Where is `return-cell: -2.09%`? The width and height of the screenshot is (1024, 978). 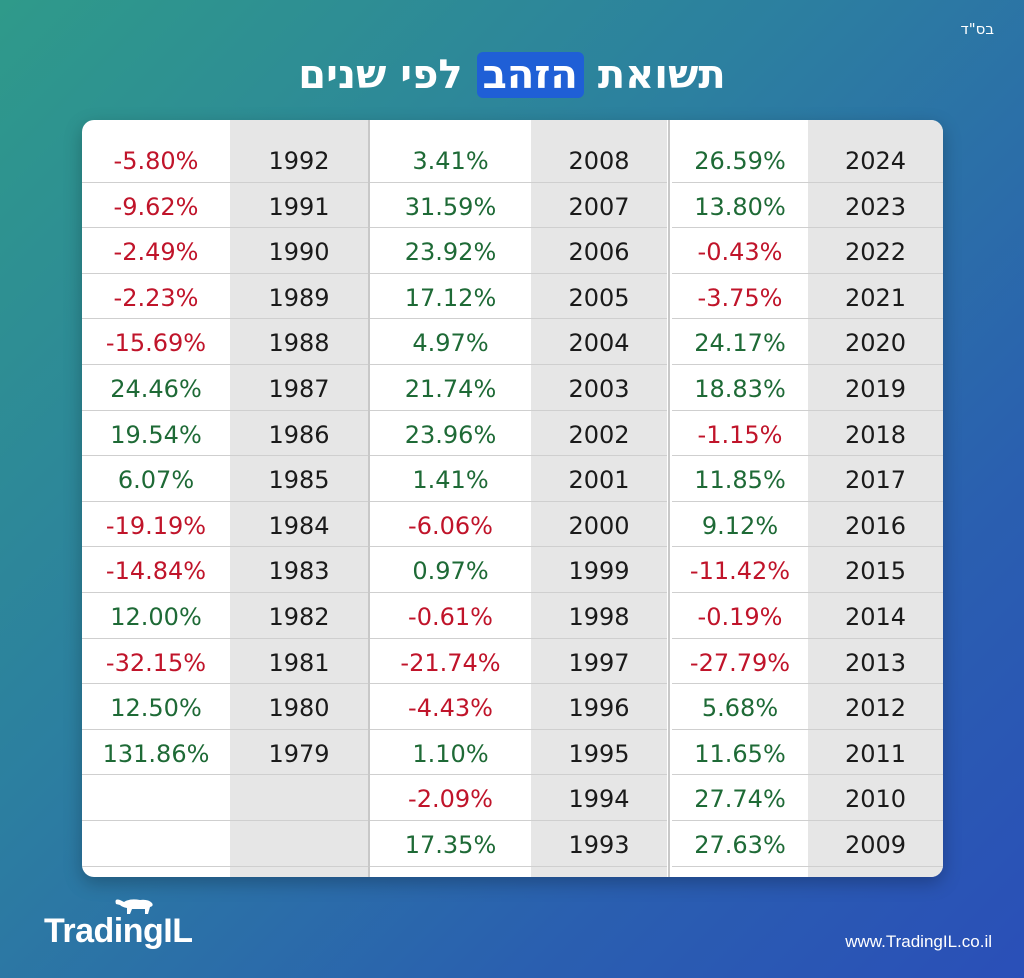
return-cell: -2.09% is located at coordinates (450, 798).